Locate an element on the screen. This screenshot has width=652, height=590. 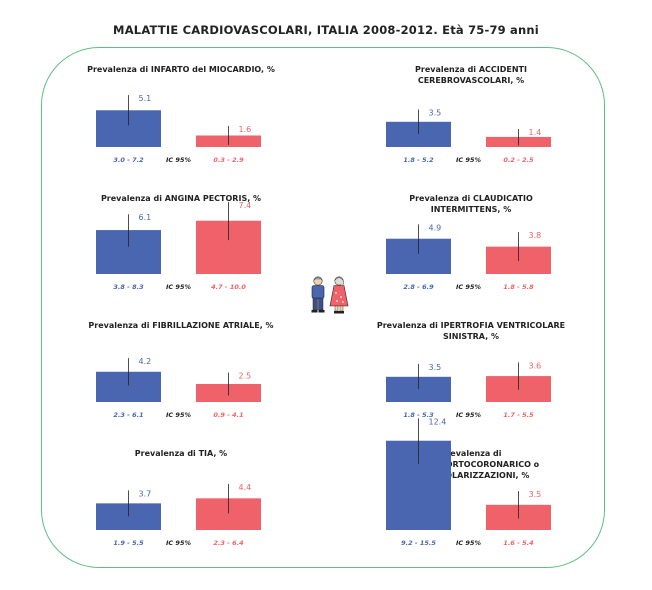
ci-range-label: 0.3 - 2.9 is located at coordinates (228, 160).